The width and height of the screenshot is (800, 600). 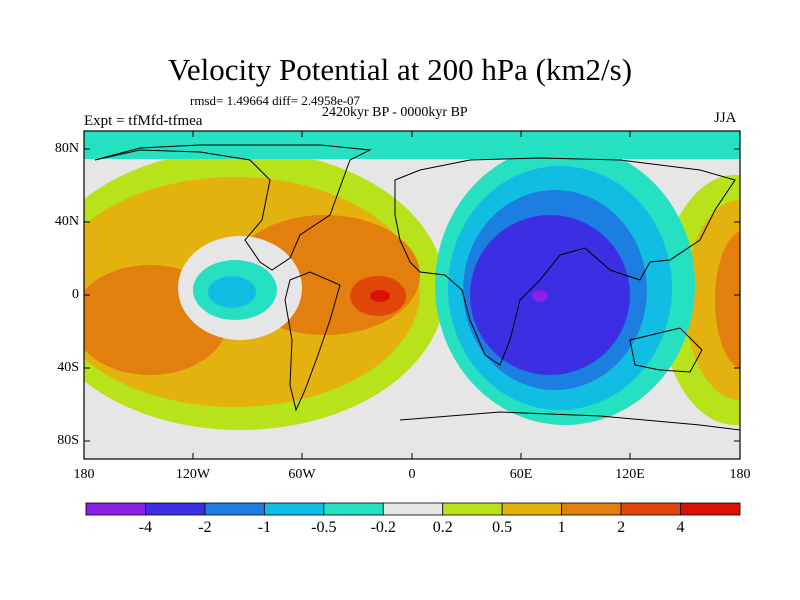 What do you see at coordinates (193, 474) in the screenshot?
I see `lon-label-120w: 120W` at bounding box center [193, 474].